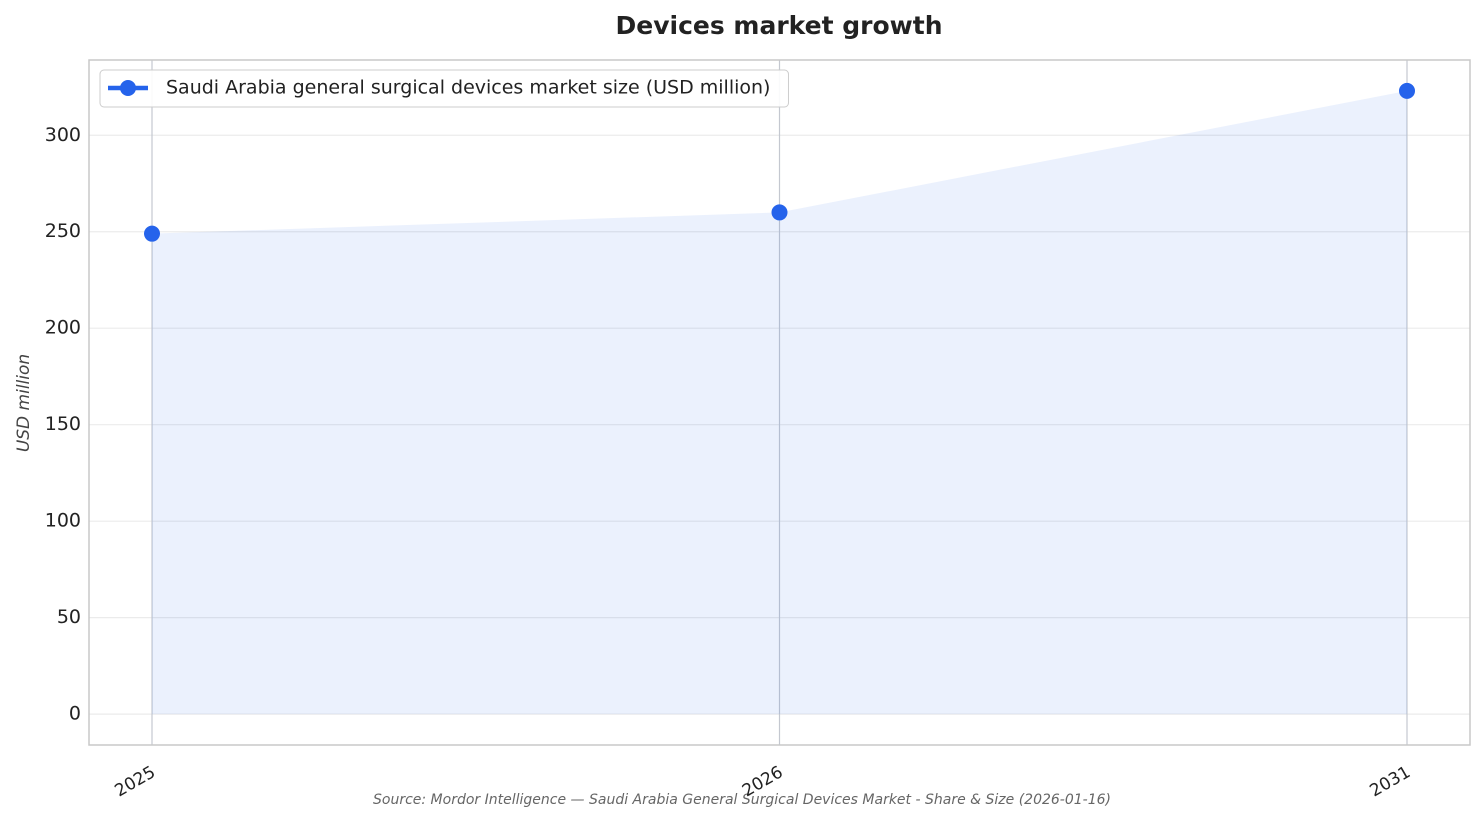  Describe the element at coordinates (128, 88) in the screenshot. I see `legend-marker` at that location.